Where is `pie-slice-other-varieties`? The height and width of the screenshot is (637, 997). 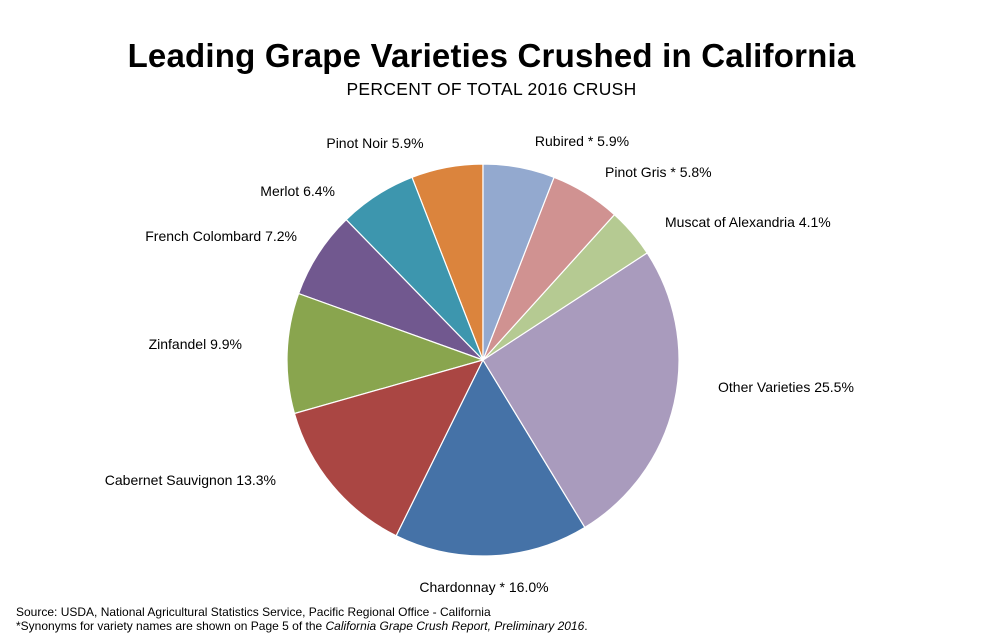
pie-slice-other-varieties is located at coordinates (581, 390).